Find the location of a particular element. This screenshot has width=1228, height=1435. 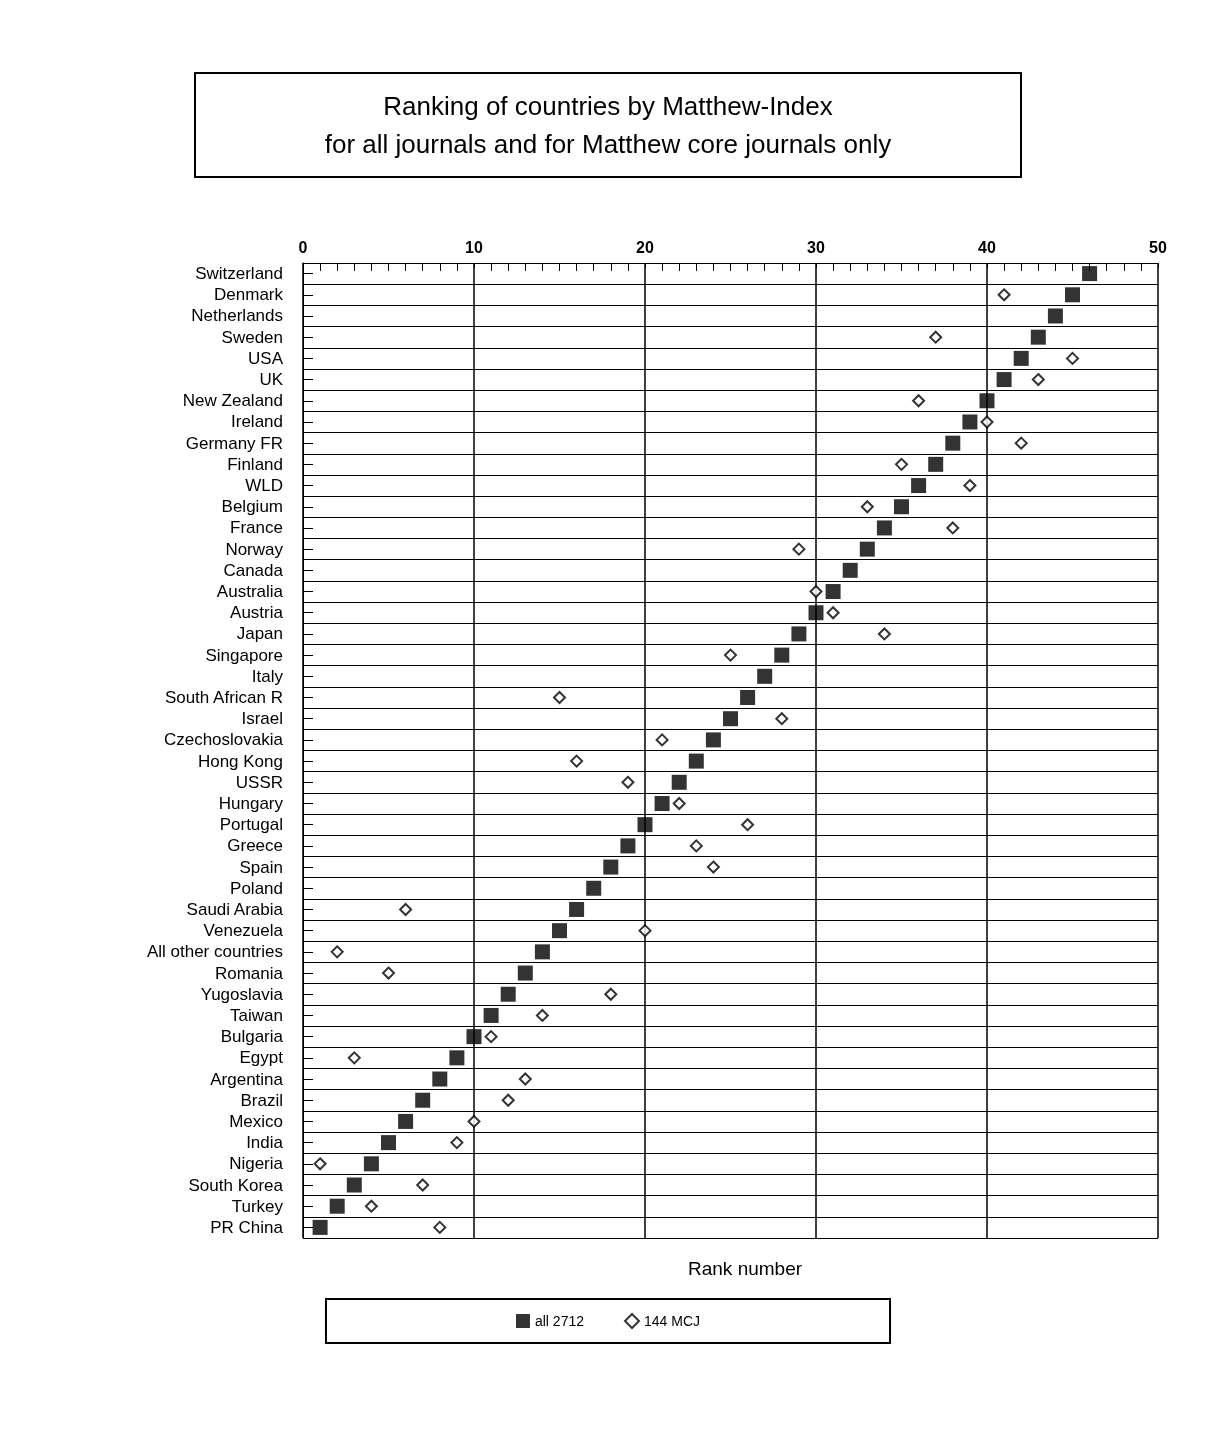

y-tick-label: Hong Kong is located at coordinates (240, 761).